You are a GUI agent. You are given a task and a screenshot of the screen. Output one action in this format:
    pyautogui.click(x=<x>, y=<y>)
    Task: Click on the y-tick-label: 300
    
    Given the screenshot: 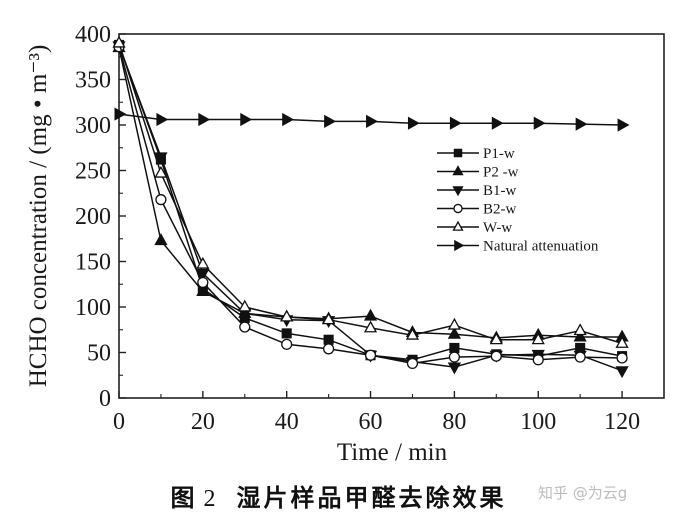 What is the action you would take?
    pyautogui.click(x=93, y=126)
    